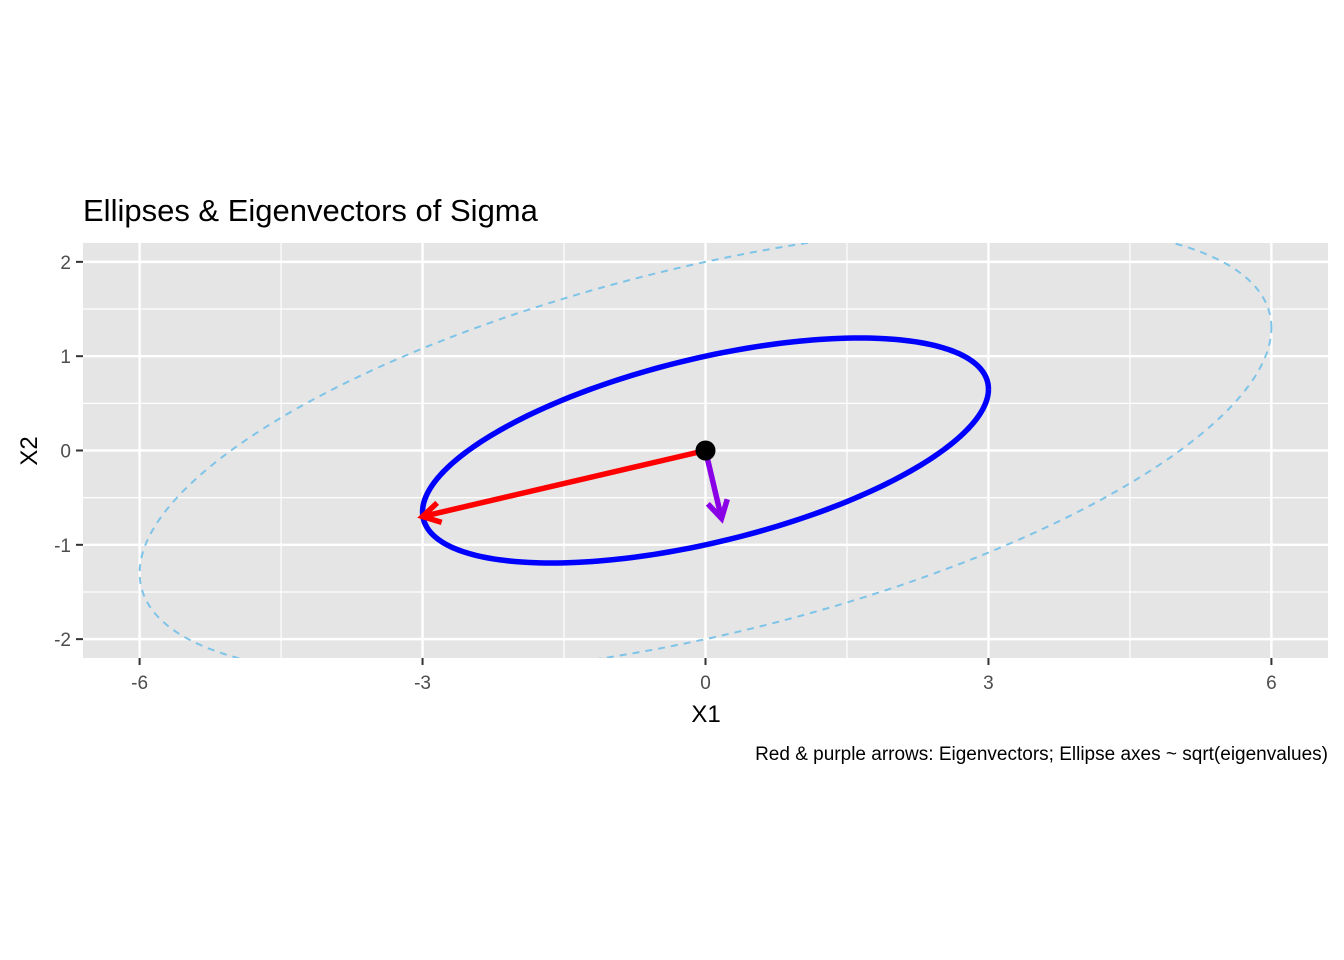 This screenshot has height=960, width=1344. Describe the element at coordinates (705, 714) in the screenshot. I see `x-axis-title: X1` at that location.